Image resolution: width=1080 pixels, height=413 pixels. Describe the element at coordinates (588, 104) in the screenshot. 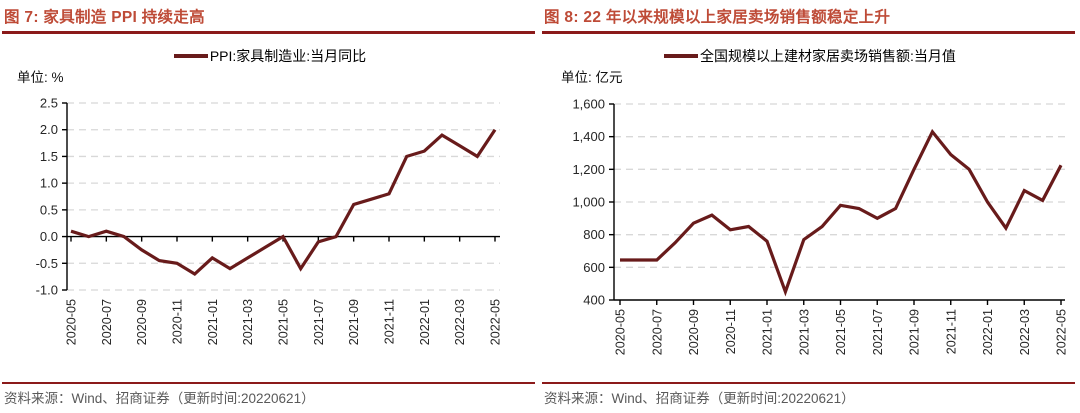

I see `y-tick-label: 1,600` at that location.